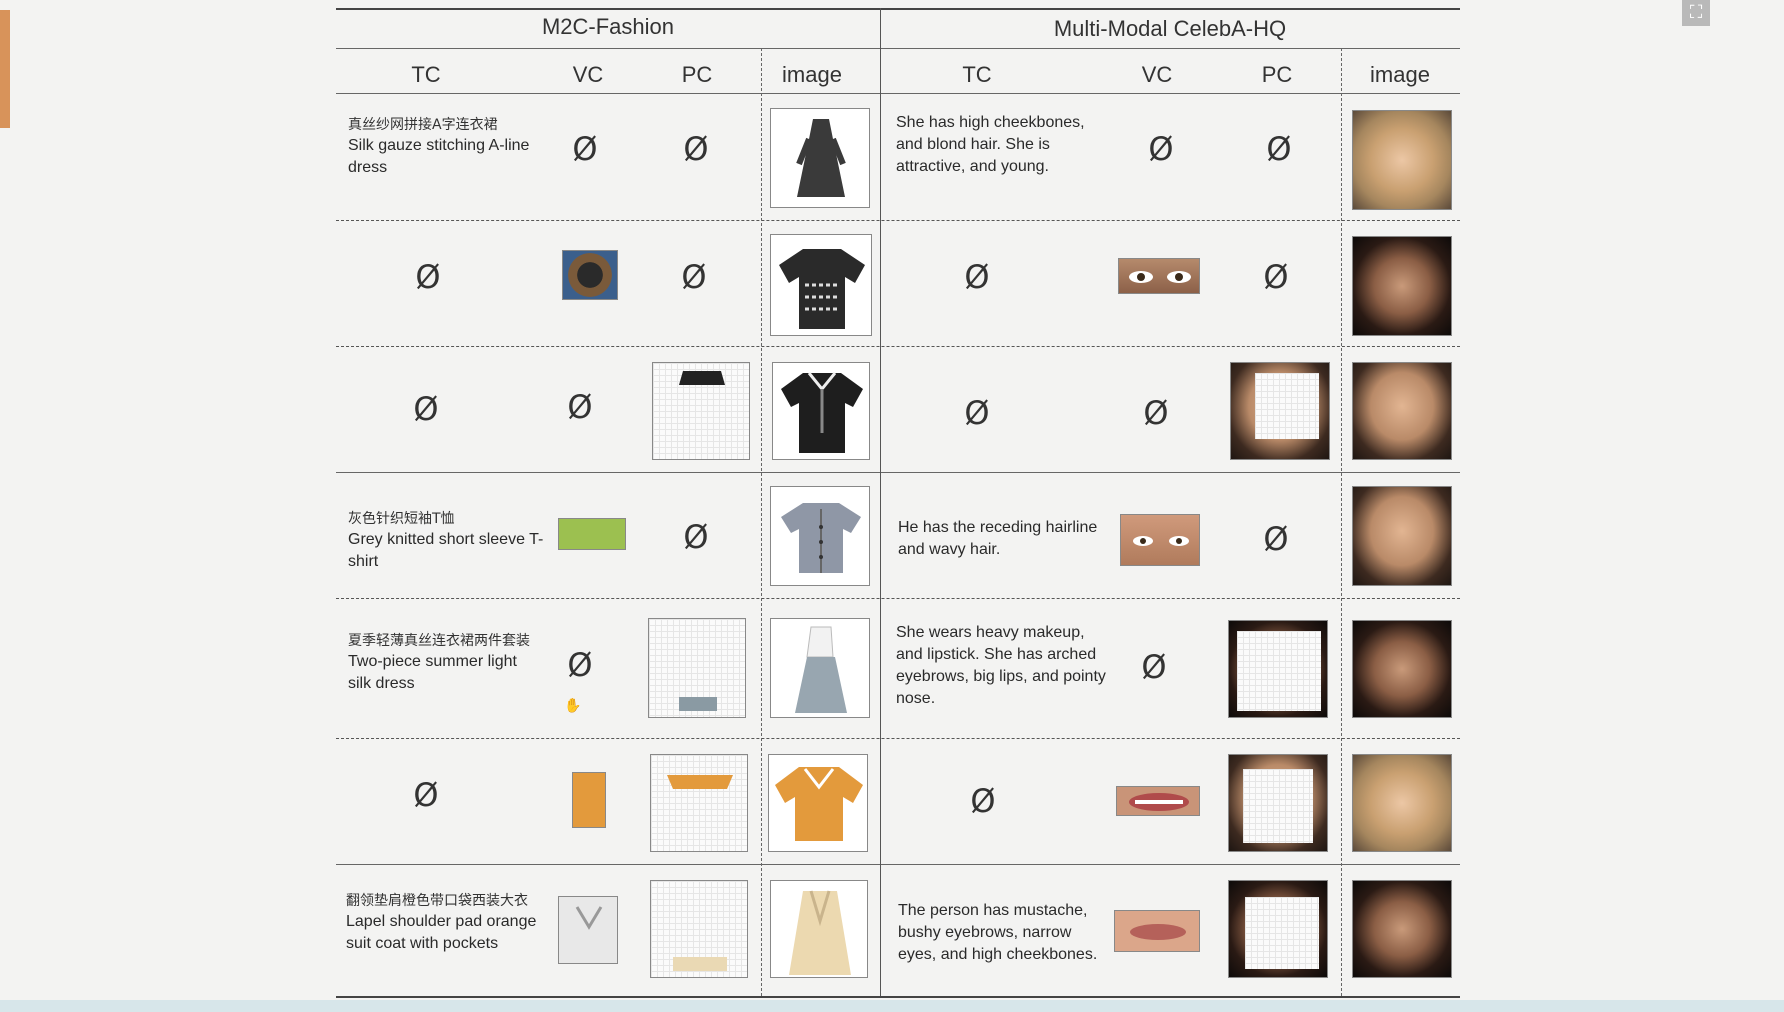  Describe the element at coordinates (1341, 522) in the screenshot. I see `image-column-separator-right` at that location.